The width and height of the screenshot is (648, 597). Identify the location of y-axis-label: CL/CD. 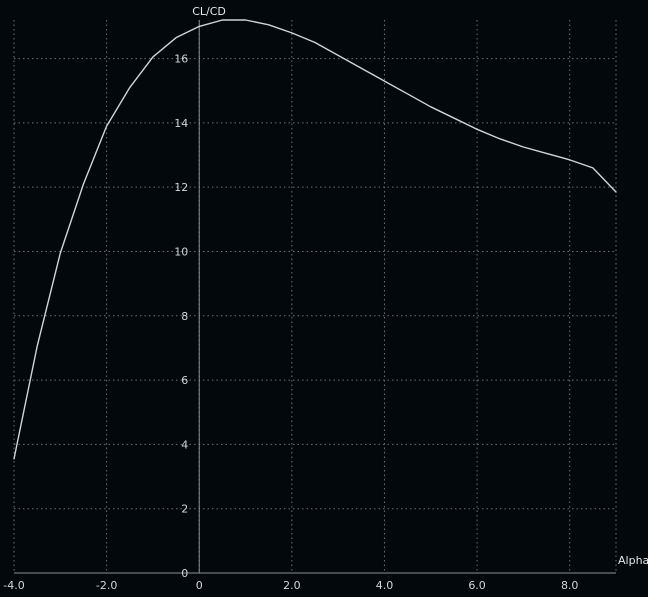
(209, 11).